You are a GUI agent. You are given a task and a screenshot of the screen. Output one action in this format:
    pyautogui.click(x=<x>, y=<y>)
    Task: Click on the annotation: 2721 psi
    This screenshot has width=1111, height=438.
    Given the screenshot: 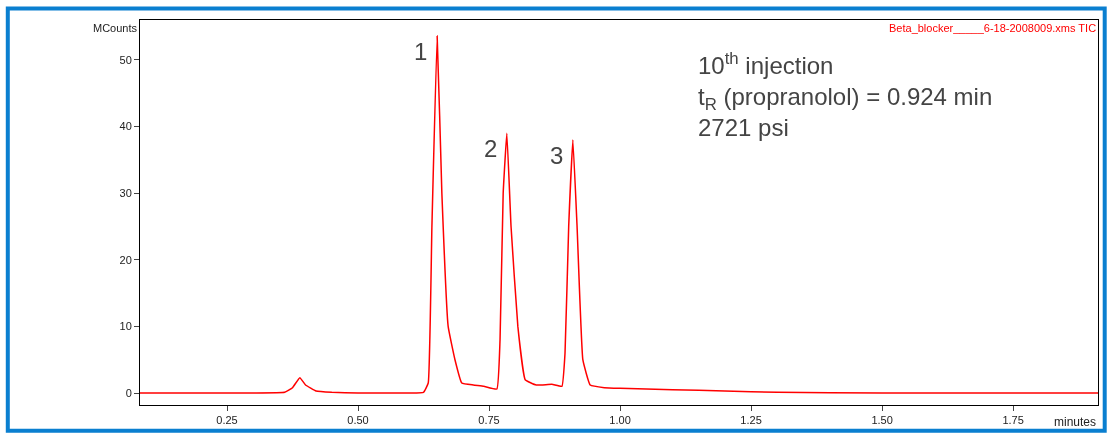 What is the action you would take?
    pyautogui.click(x=743, y=128)
    